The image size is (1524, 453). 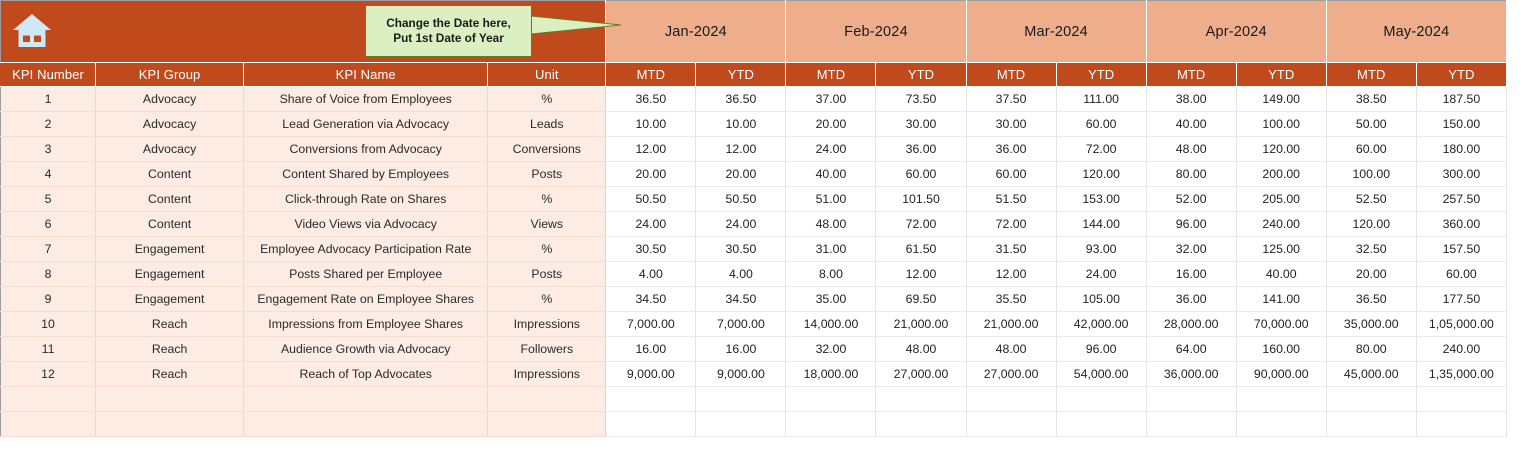 What do you see at coordinates (547, 174) in the screenshot?
I see `cell-unit: Posts` at bounding box center [547, 174].